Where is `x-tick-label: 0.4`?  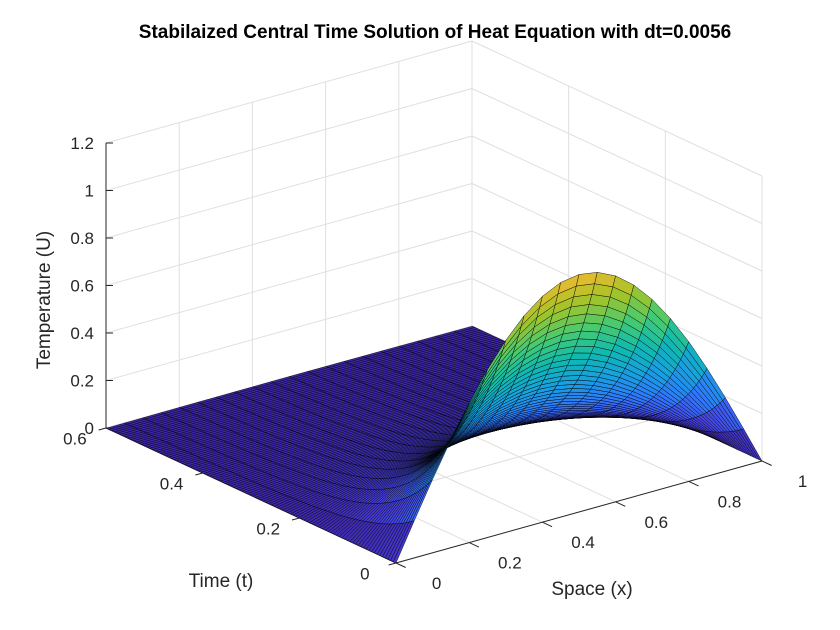
x-tick-label: 0.4 is located at coordinates (583, 542).